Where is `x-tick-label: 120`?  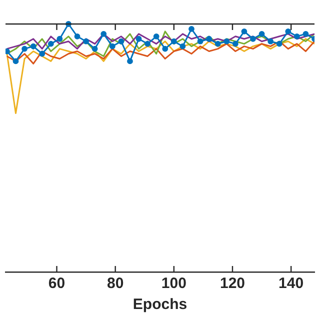 x-tick-label: 120 is located at coordinates (233, 283).